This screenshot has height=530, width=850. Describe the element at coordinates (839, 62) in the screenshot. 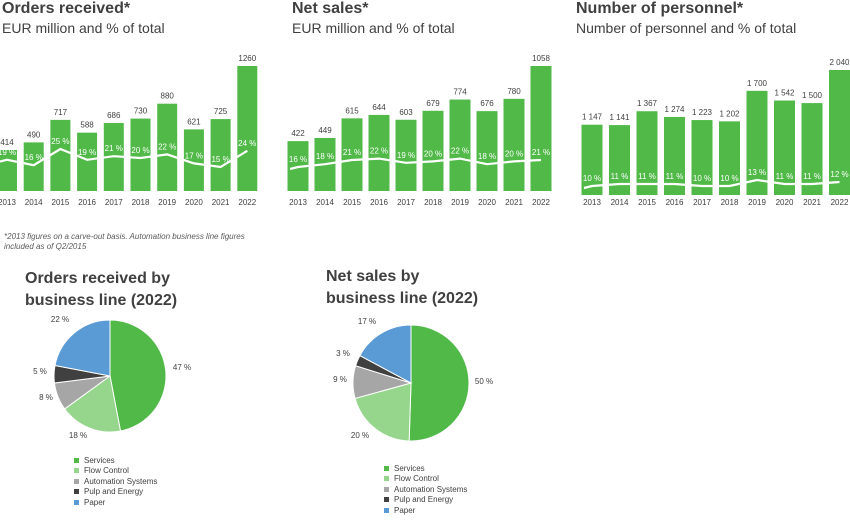

I see `personnel-value-label: 2 040` at that location.